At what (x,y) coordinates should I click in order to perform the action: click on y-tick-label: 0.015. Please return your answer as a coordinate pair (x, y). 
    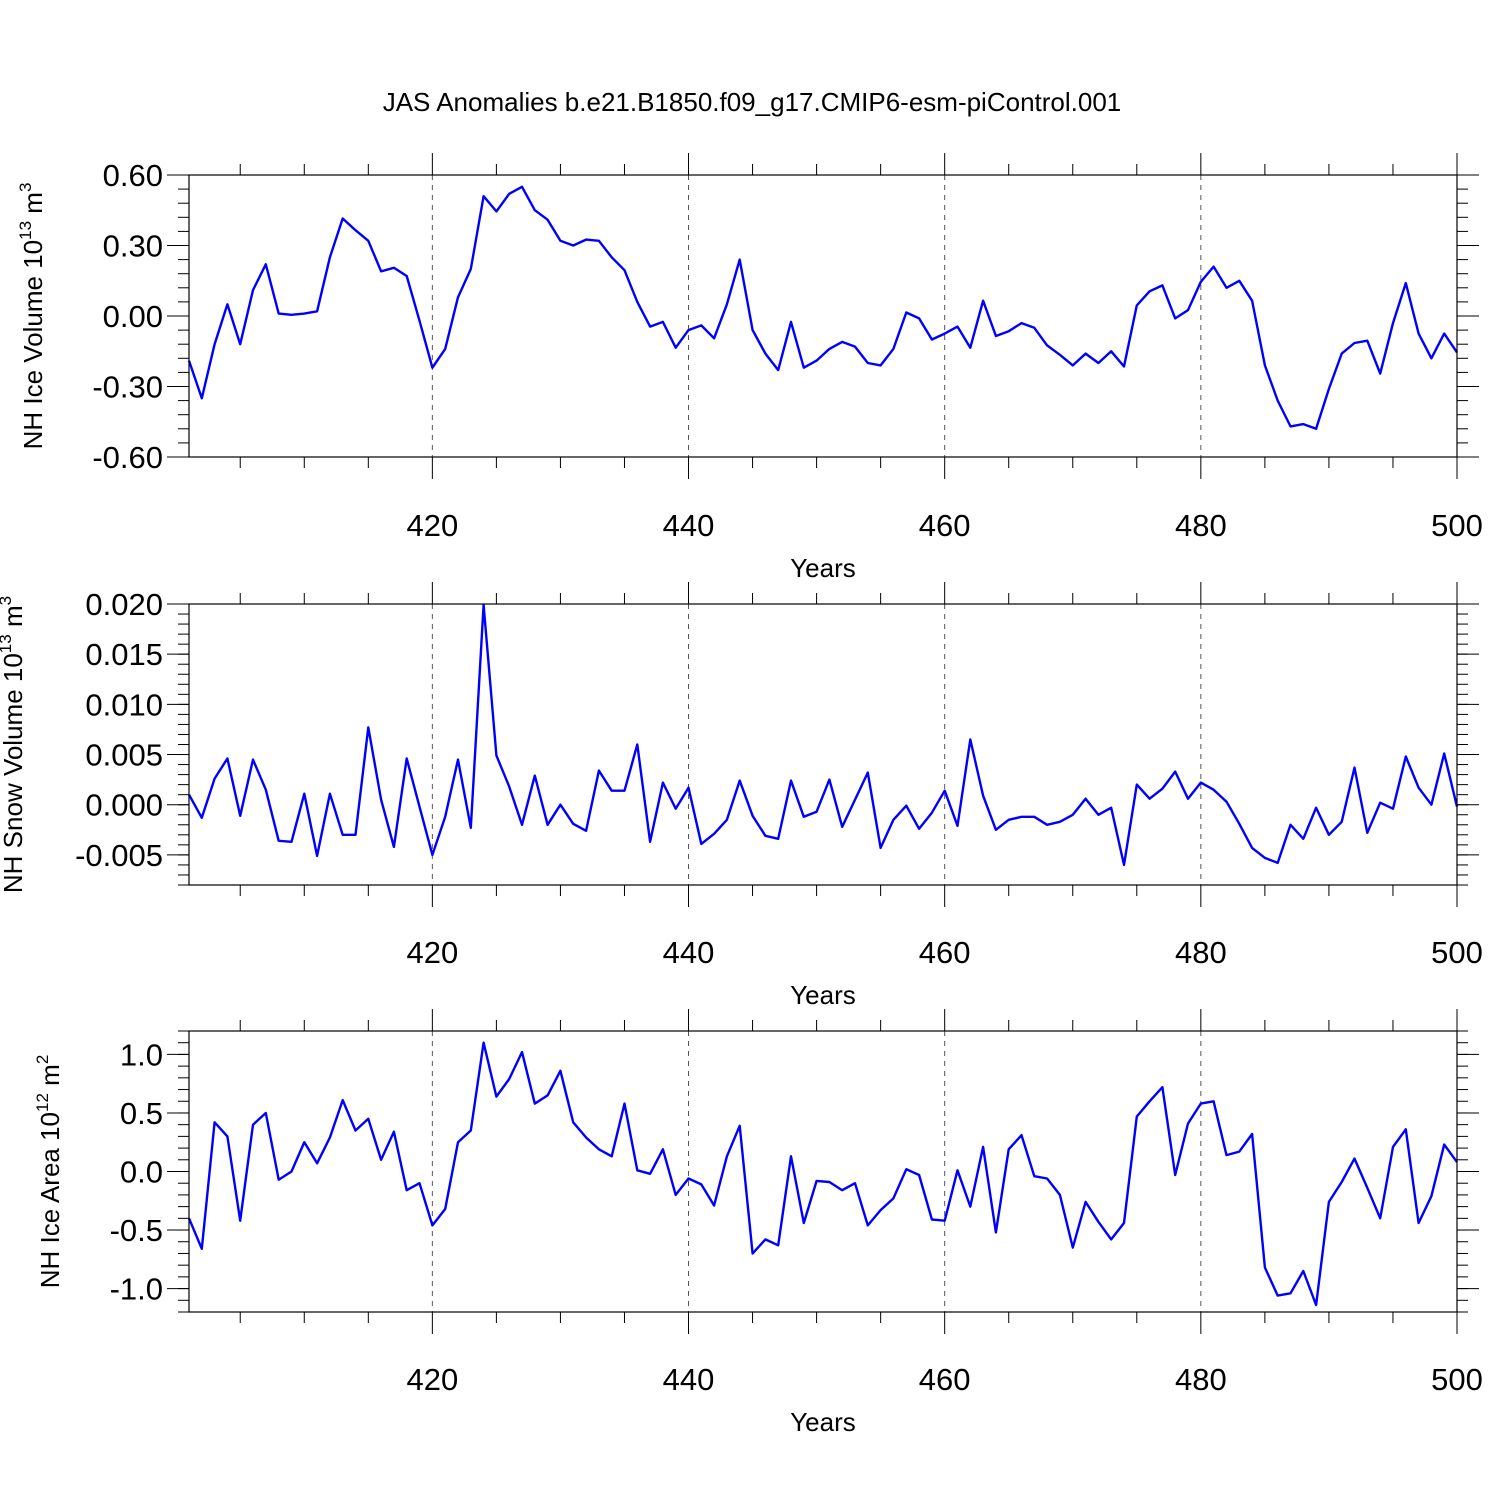
    Looking at the image, I should click on (124, 654).